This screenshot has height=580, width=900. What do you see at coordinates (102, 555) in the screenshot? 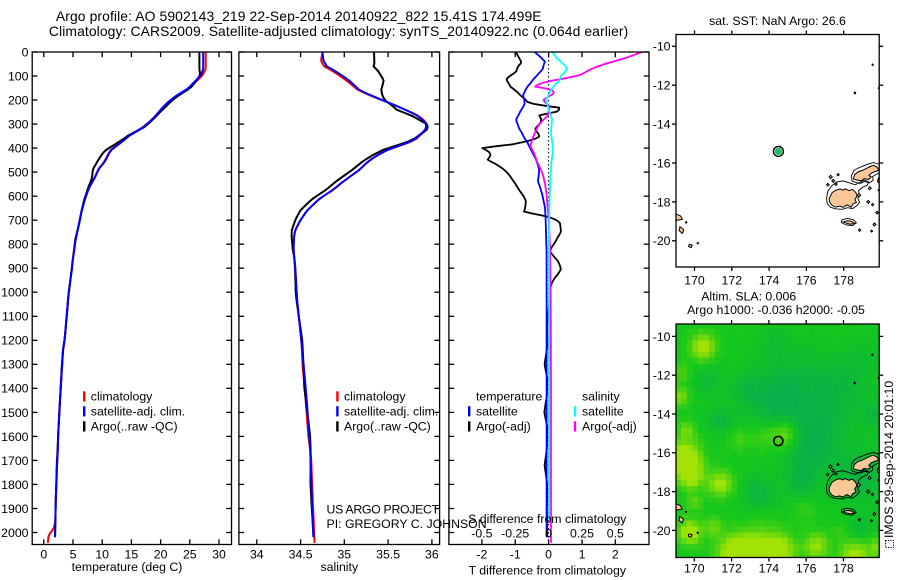
I see `svg-text: 10` at bounding box center [102, 555].